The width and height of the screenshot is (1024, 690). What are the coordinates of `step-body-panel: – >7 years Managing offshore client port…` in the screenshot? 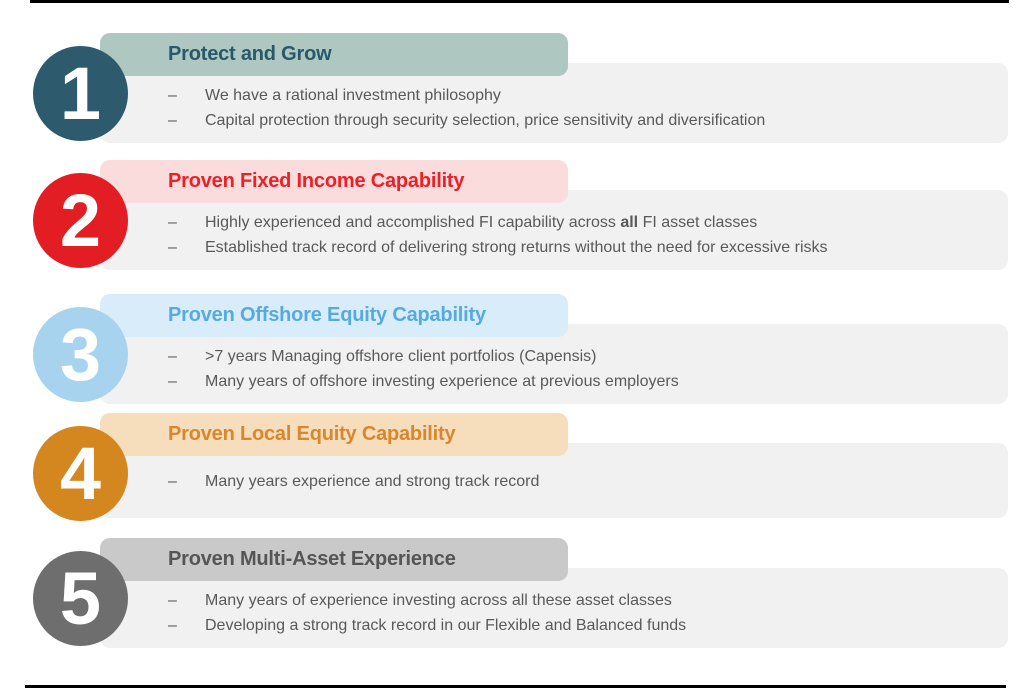 It's located at (554, 364).